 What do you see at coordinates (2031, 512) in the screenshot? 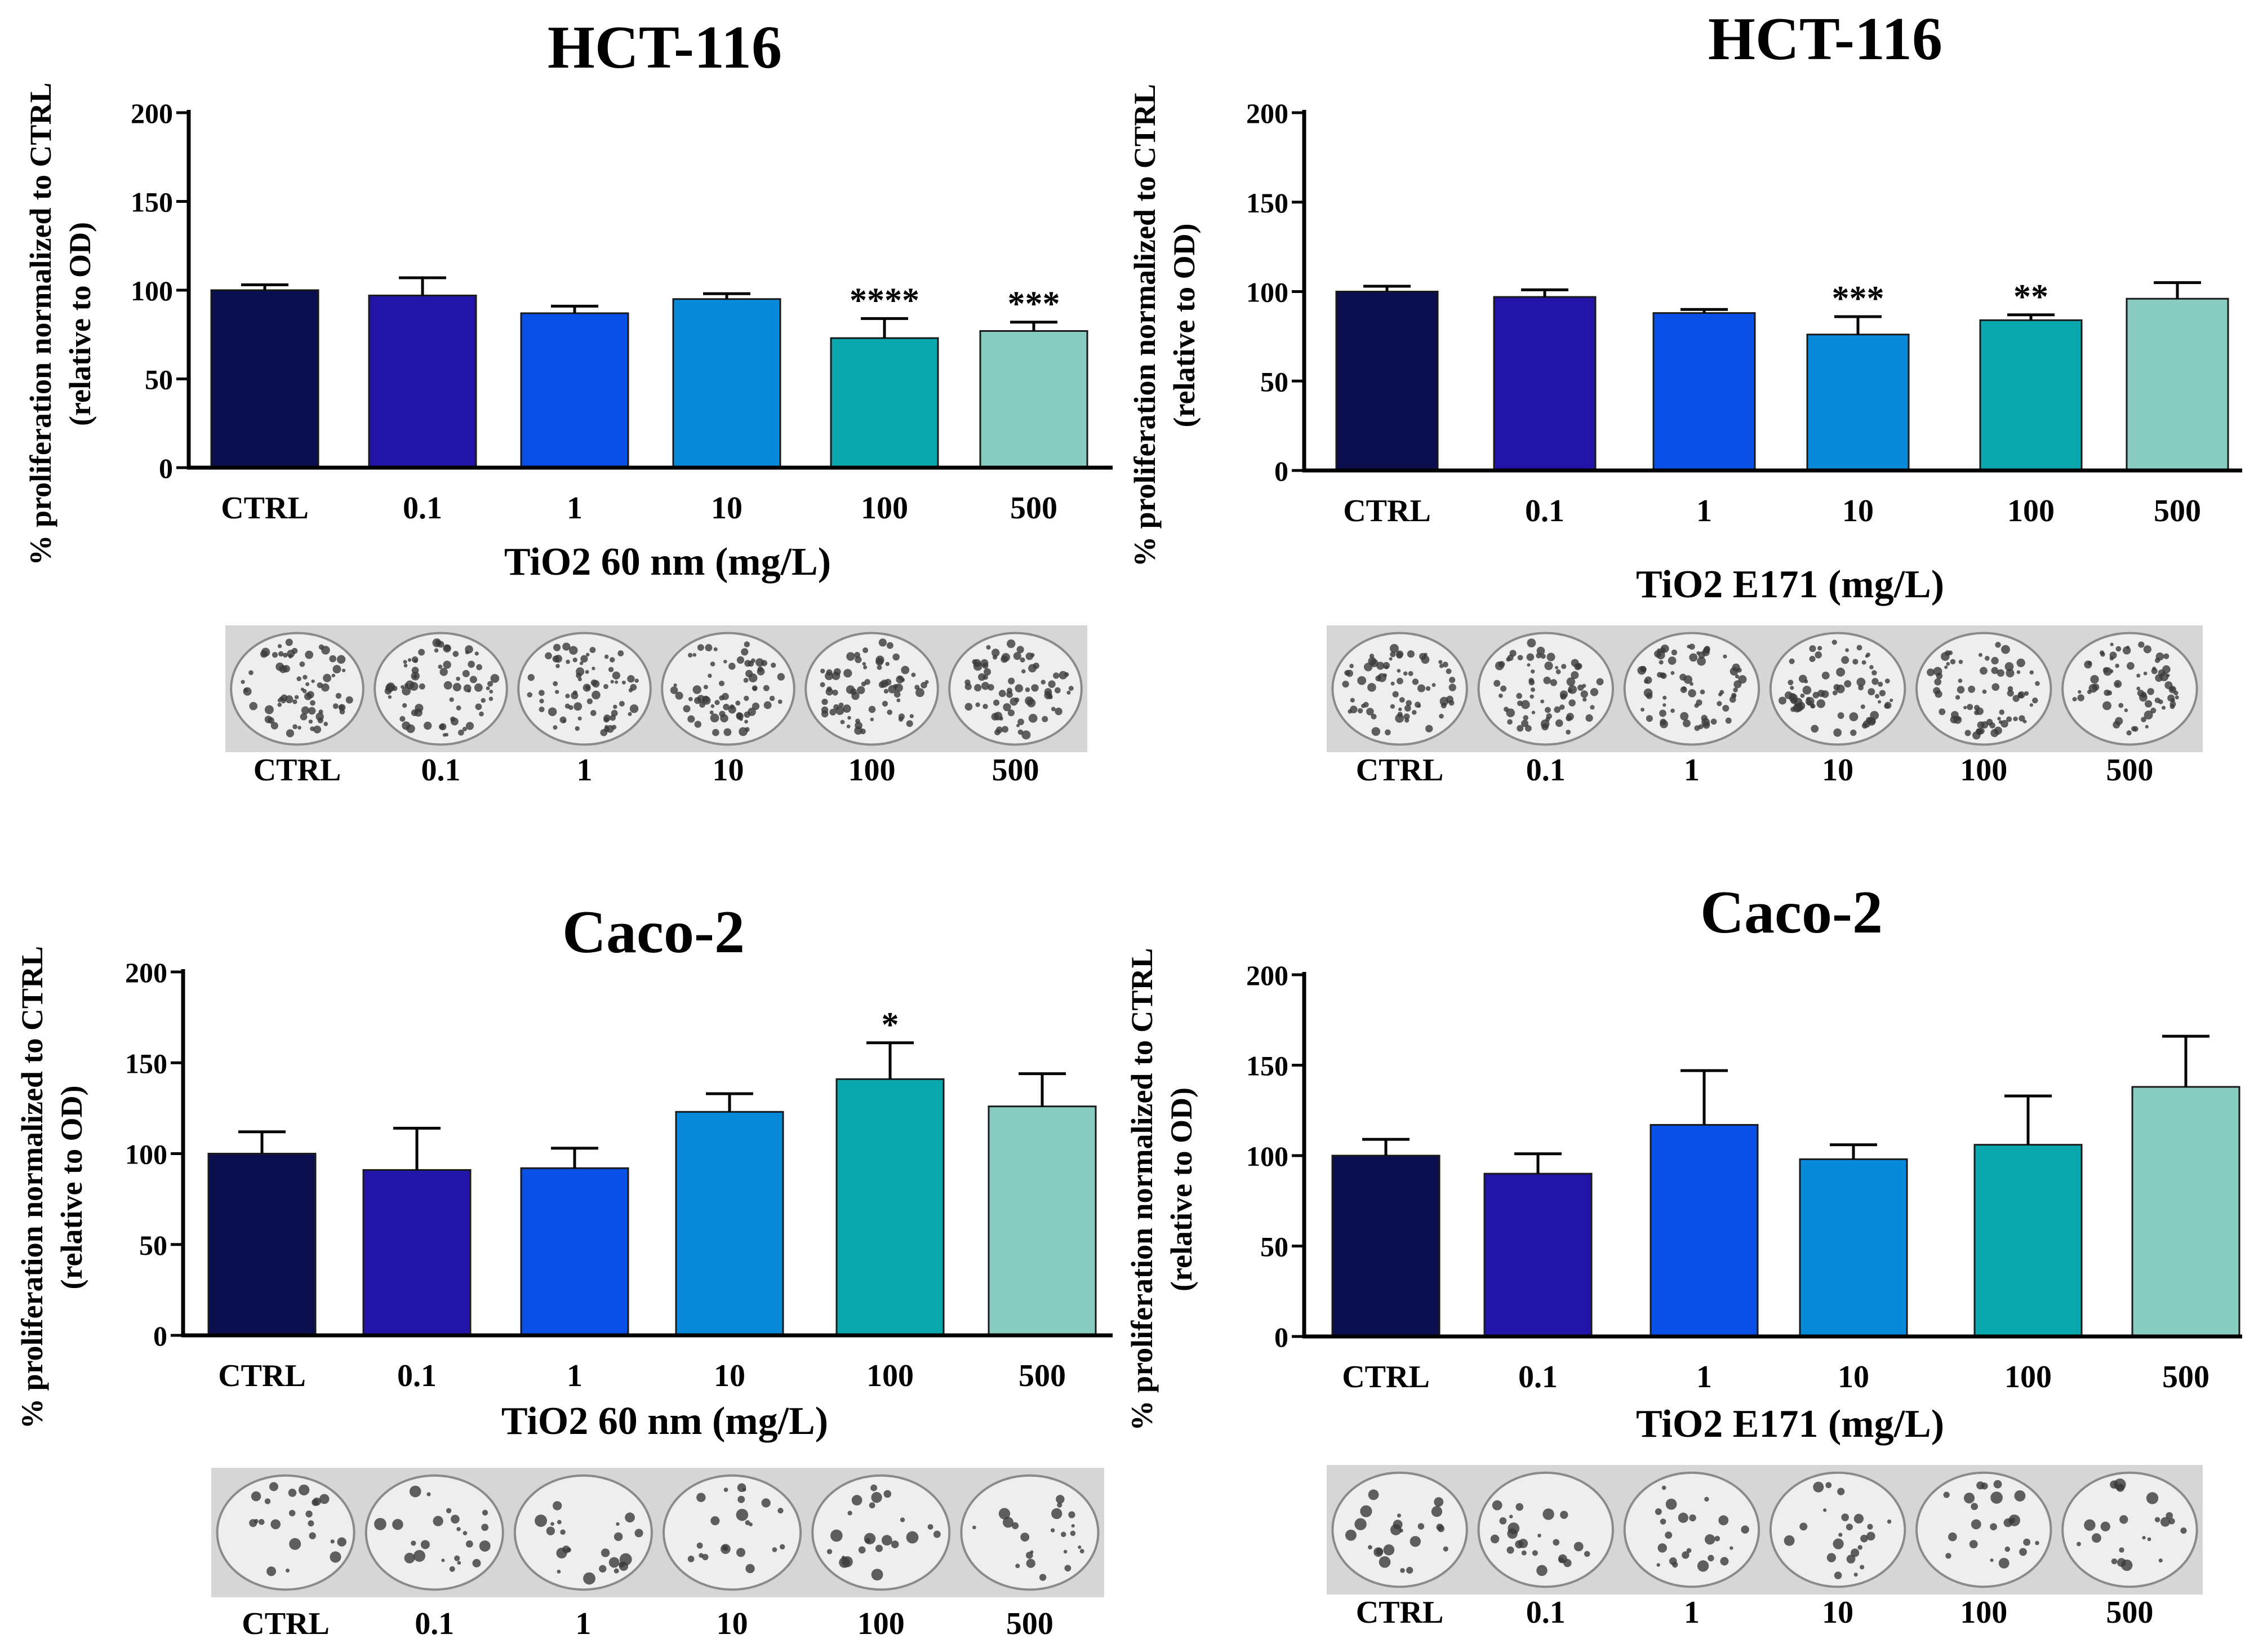
I see `x-tick-label: 100` at bounding box center [2031, 512].